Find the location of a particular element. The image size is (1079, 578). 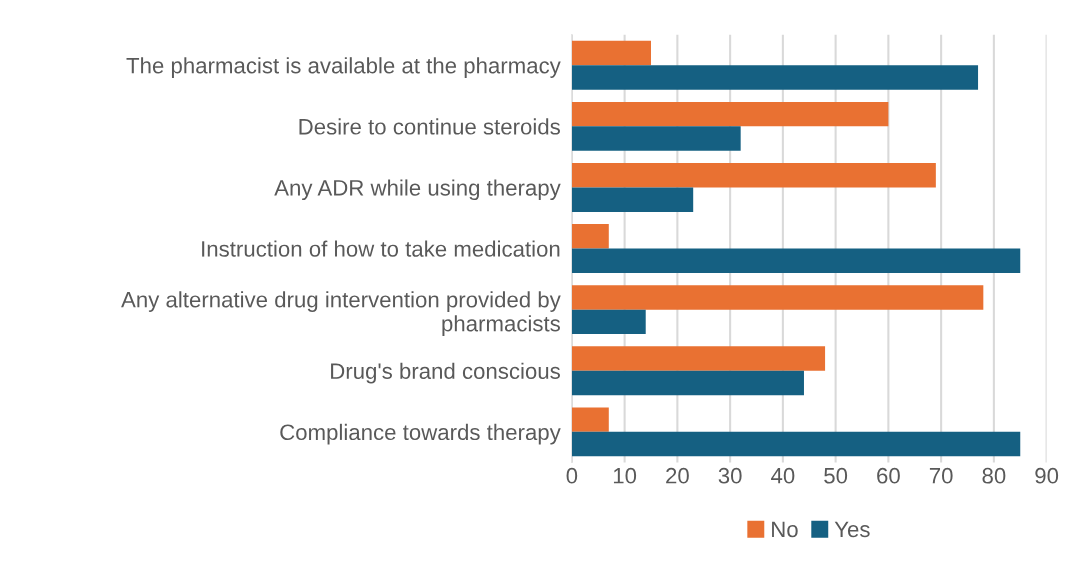

y-tick-label: Instruction of how to take medication is located at coordinates (381, 248).